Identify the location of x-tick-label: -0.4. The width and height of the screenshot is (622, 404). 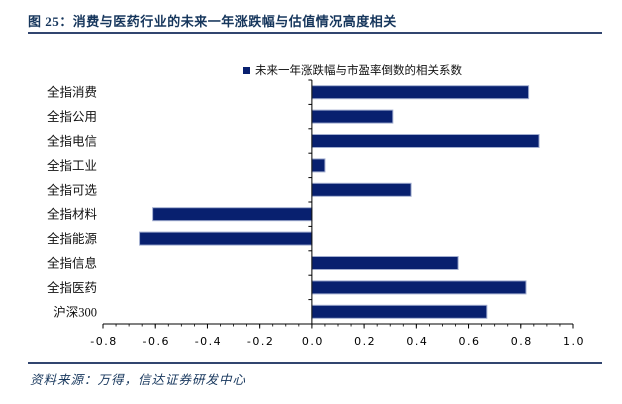
(208, 341).